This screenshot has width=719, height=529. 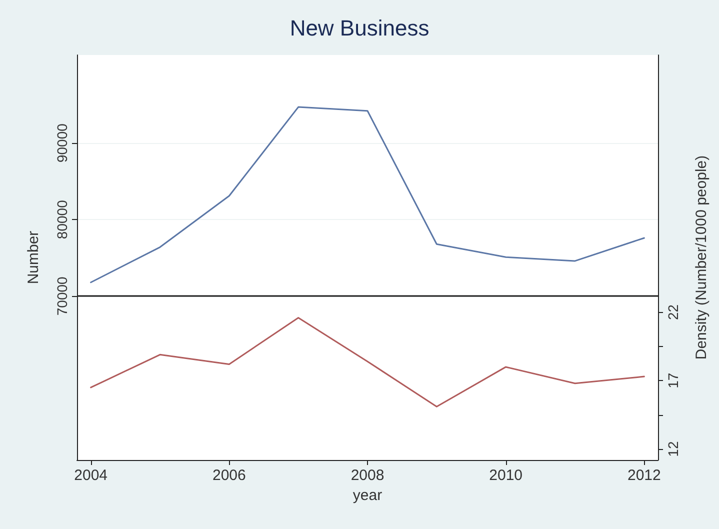 What do you see at coordinates (506, 475) in the screenshot?
I see `x-tick-label: 2010` at bounding box center [506, 475].